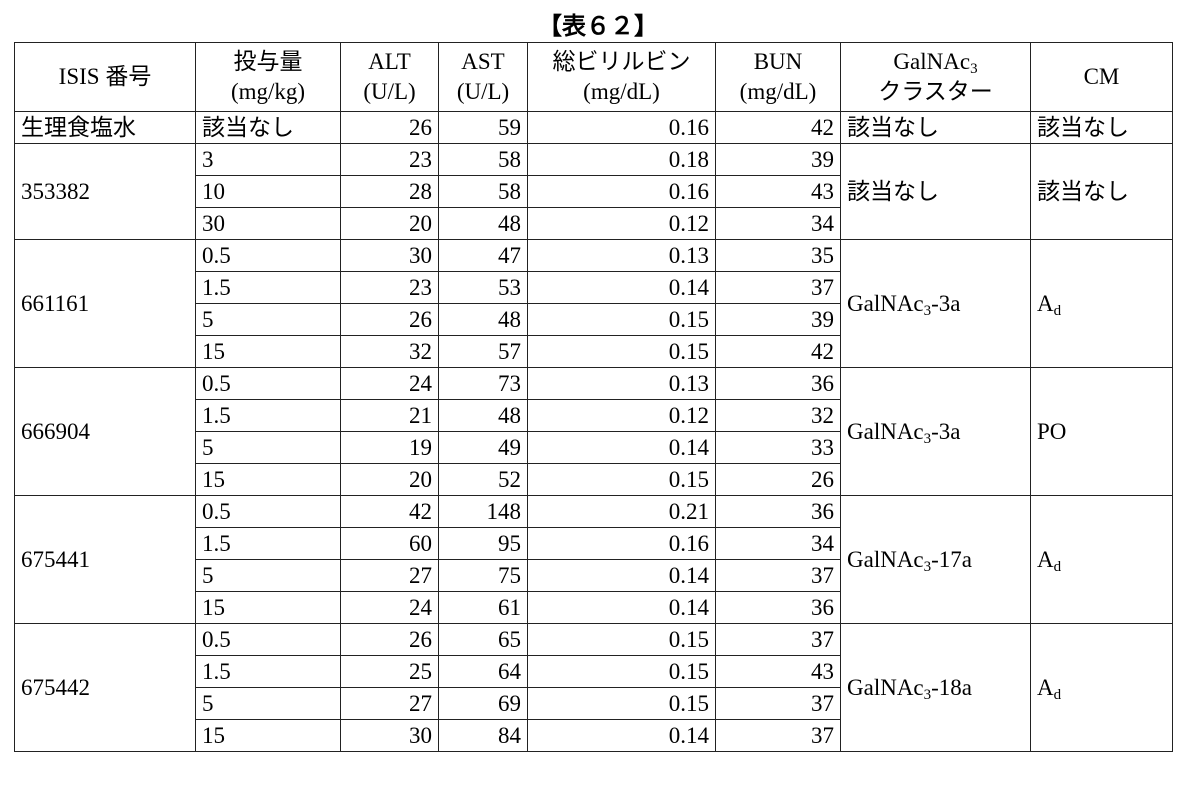  What do you see at coordinates (509, 415) in the screenshot?
I see `cell-text: 48` at bounding box center [509, 415].